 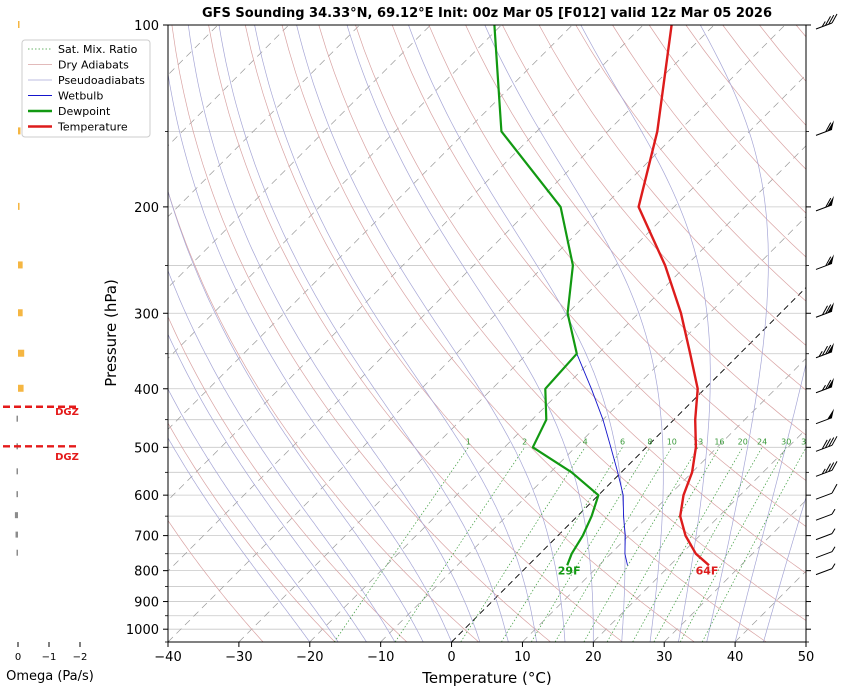 I want to click on omega-panel: 0 −1 −2, so click(x=45, y=342).